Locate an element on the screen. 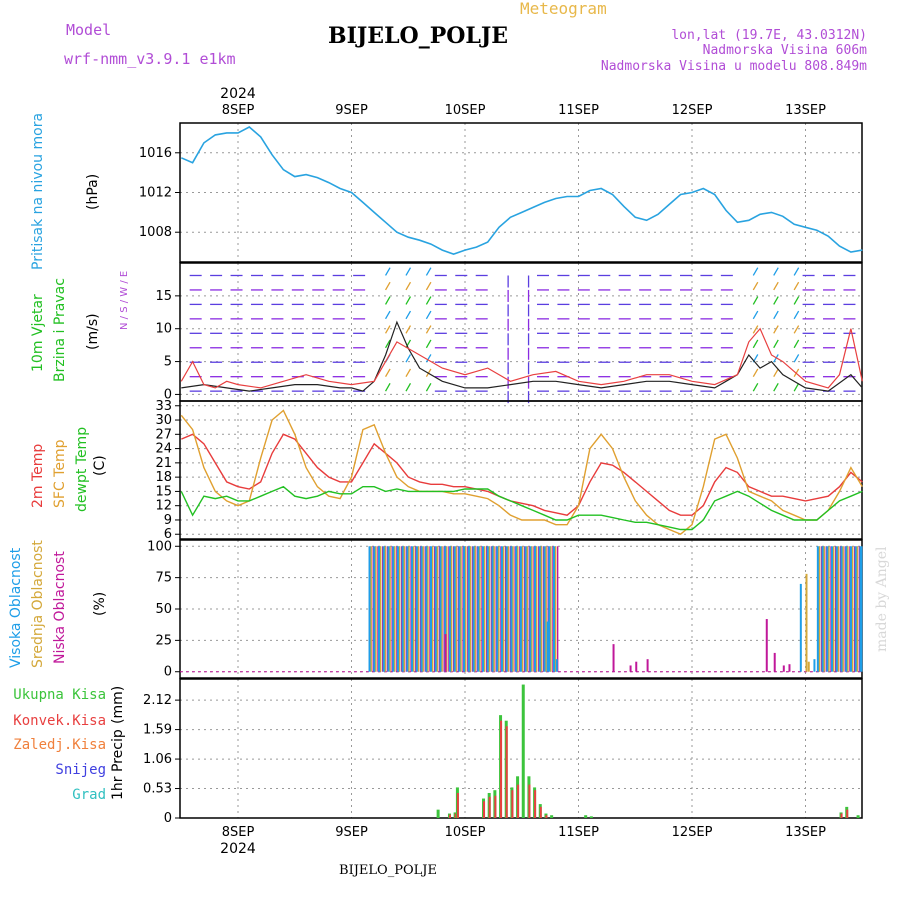 Image resolution: width=900 pixels, height=900 pixels. wind-ylabel: 10m Vjetar is located at coordinates (38, 333).